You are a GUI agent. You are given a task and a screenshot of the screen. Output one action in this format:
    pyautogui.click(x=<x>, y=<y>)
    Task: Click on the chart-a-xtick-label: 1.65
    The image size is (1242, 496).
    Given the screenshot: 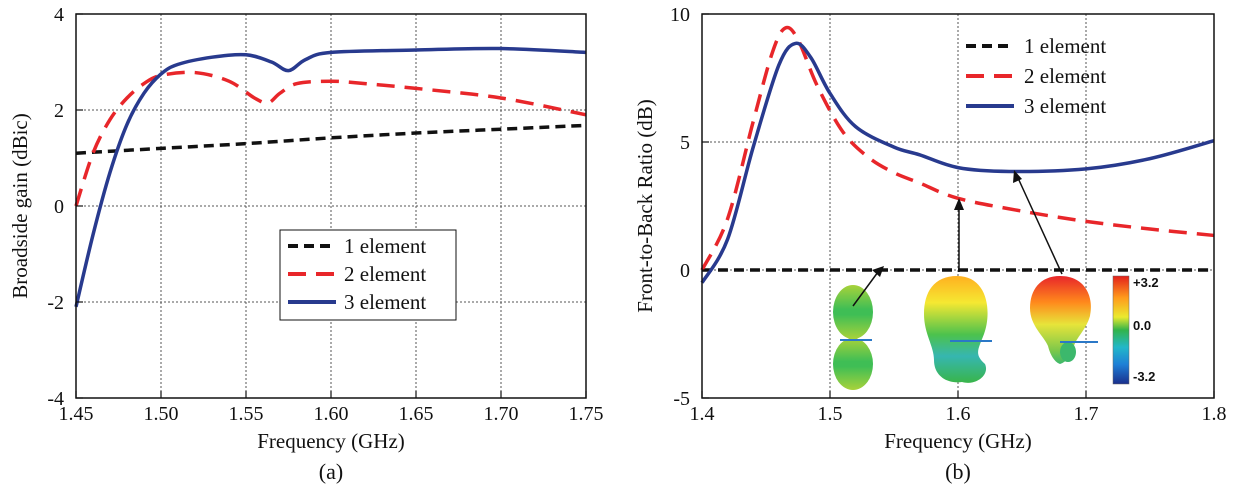 What is the action you would take?
    pyautogui.click(x=416, y=414)
    